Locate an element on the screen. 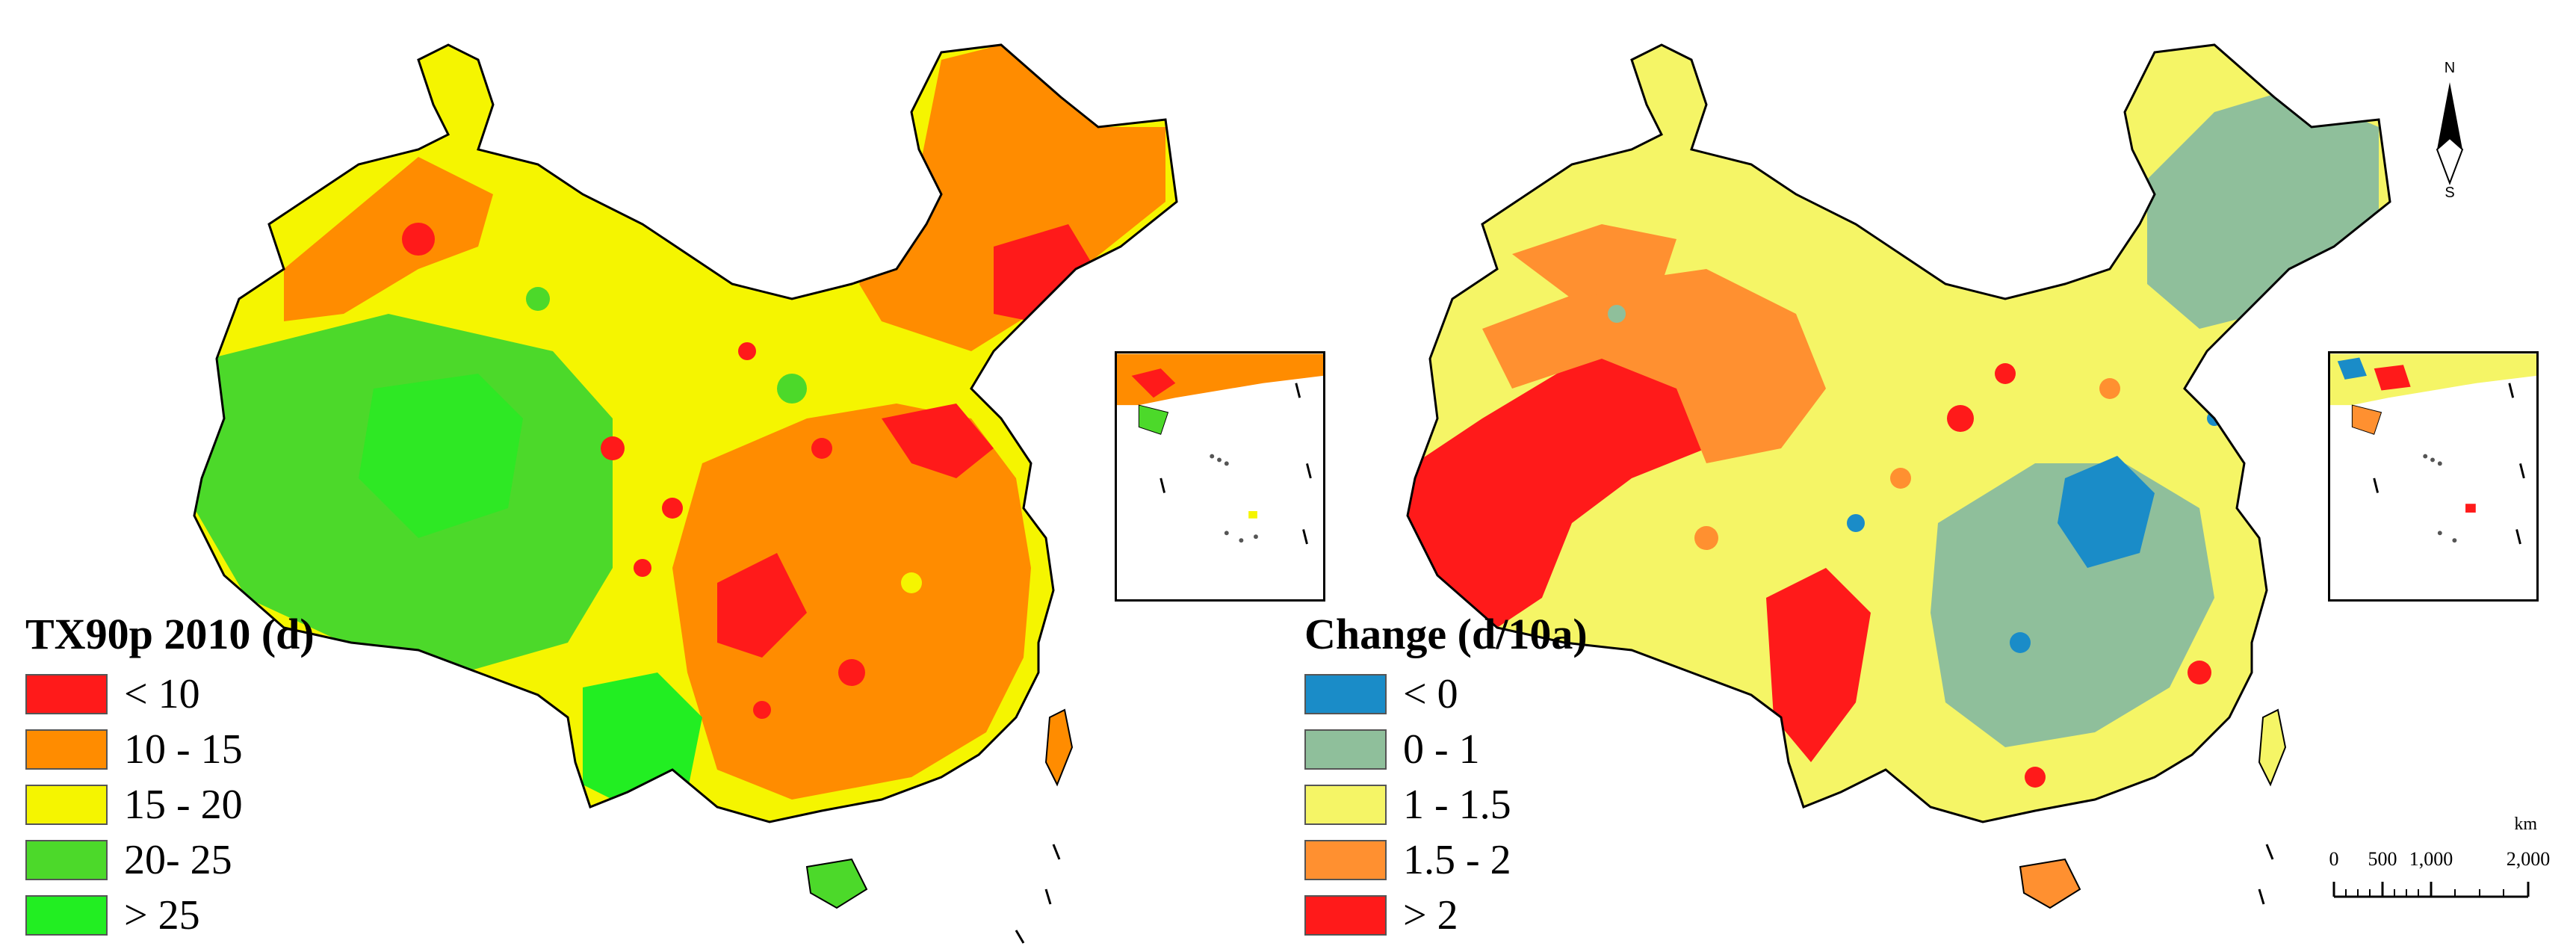  south-label: S is located at coordinates (2450, 193).